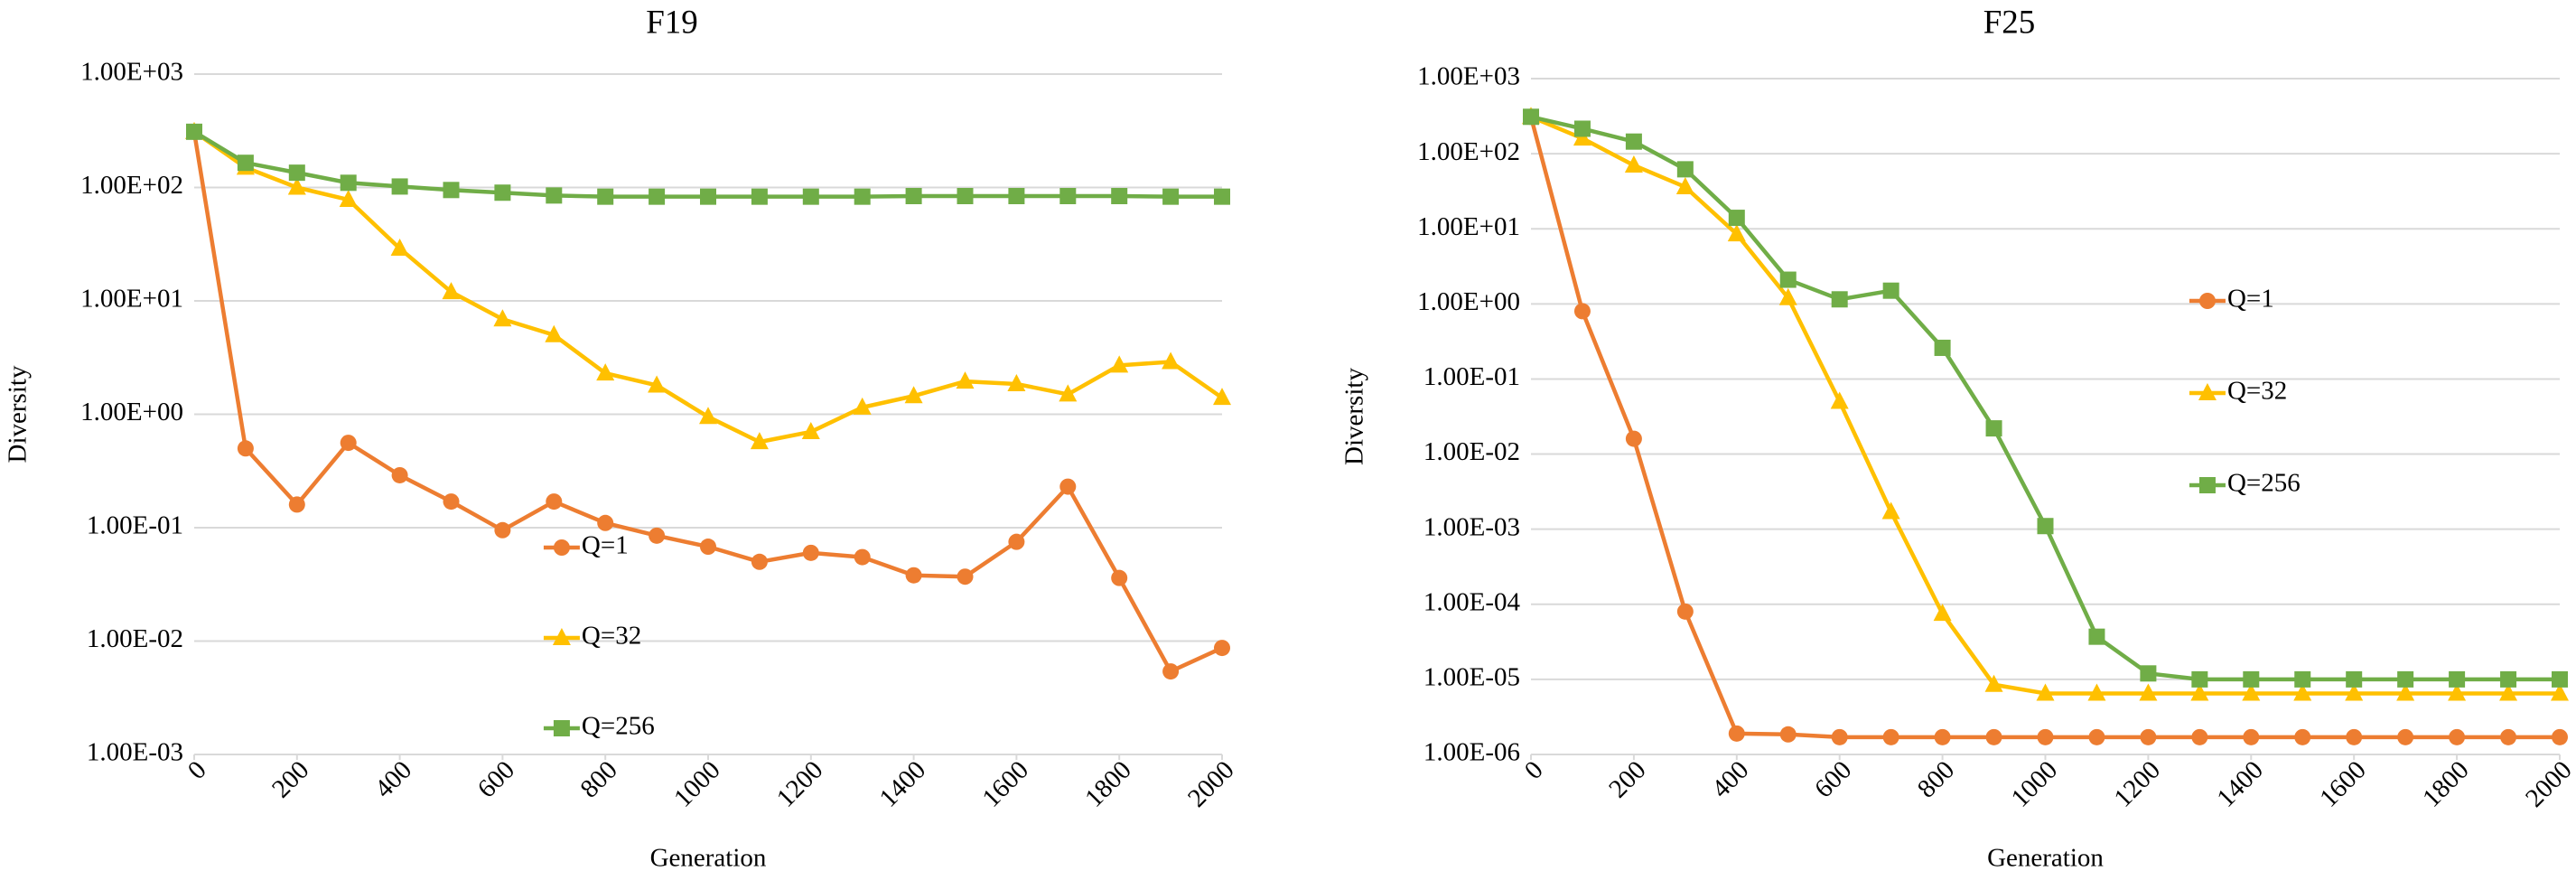  I want to click on chart-title: F19, so click(672, 22).